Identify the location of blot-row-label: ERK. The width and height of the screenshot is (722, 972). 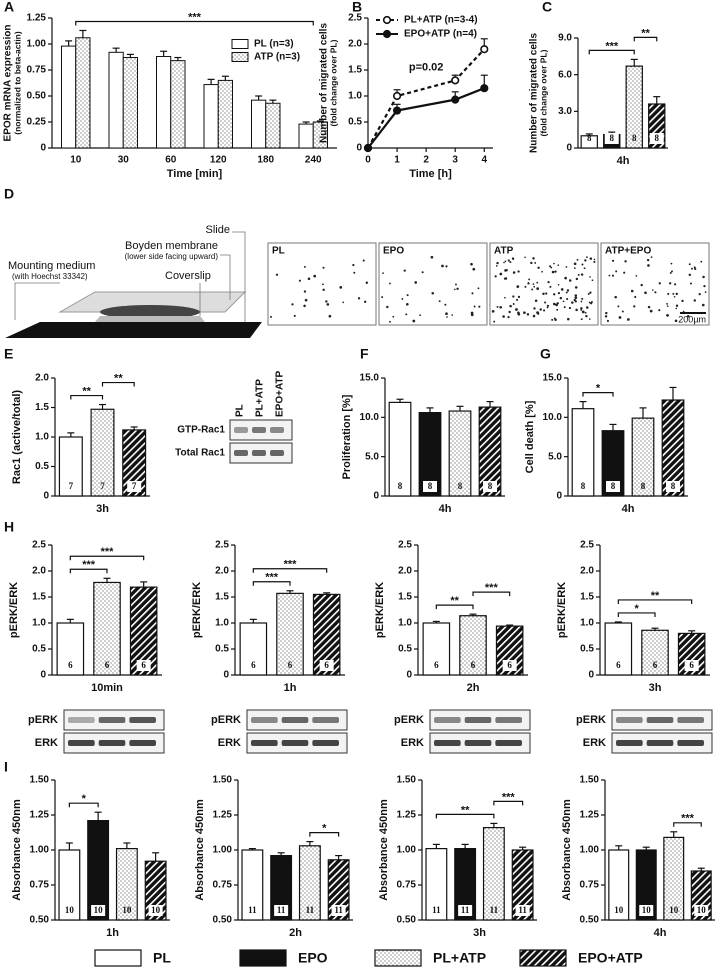
(46, 743).